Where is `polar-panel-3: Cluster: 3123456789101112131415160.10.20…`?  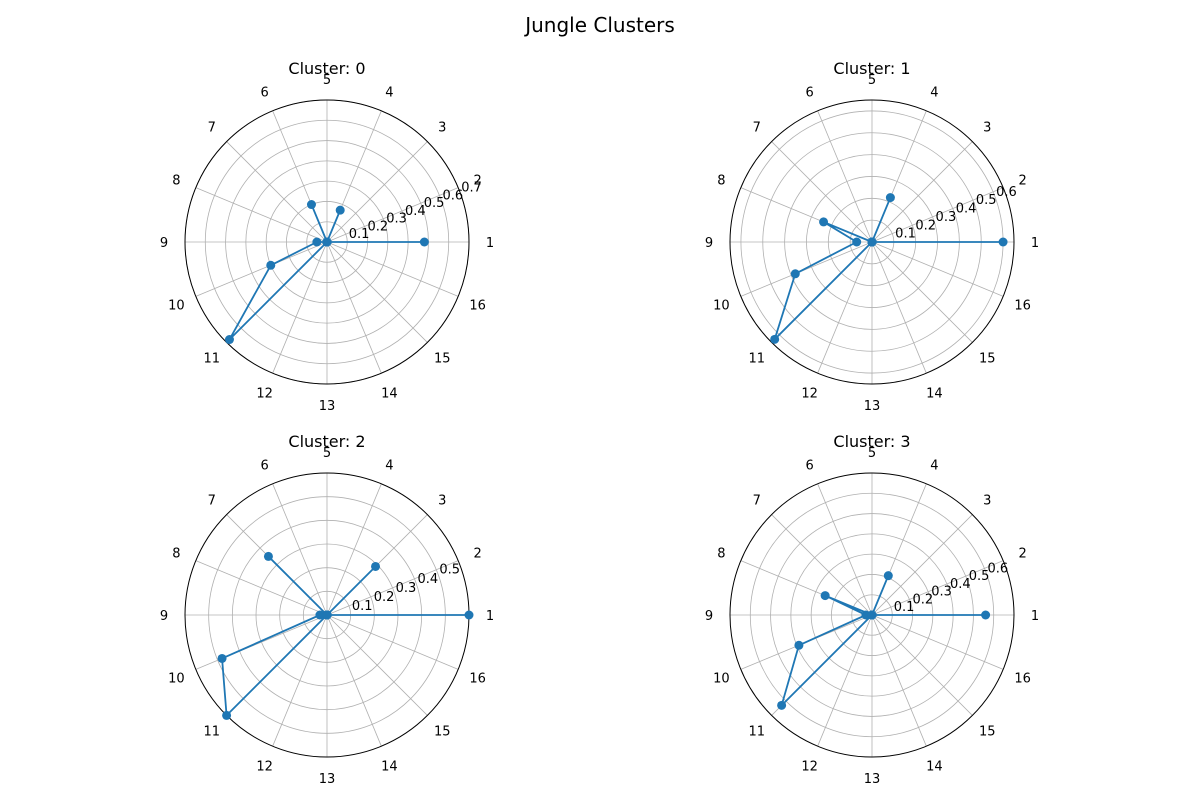
polar-panel-3: Cluster: 3123456789101112131415160.10.20… is located at coordinates (872, 609).